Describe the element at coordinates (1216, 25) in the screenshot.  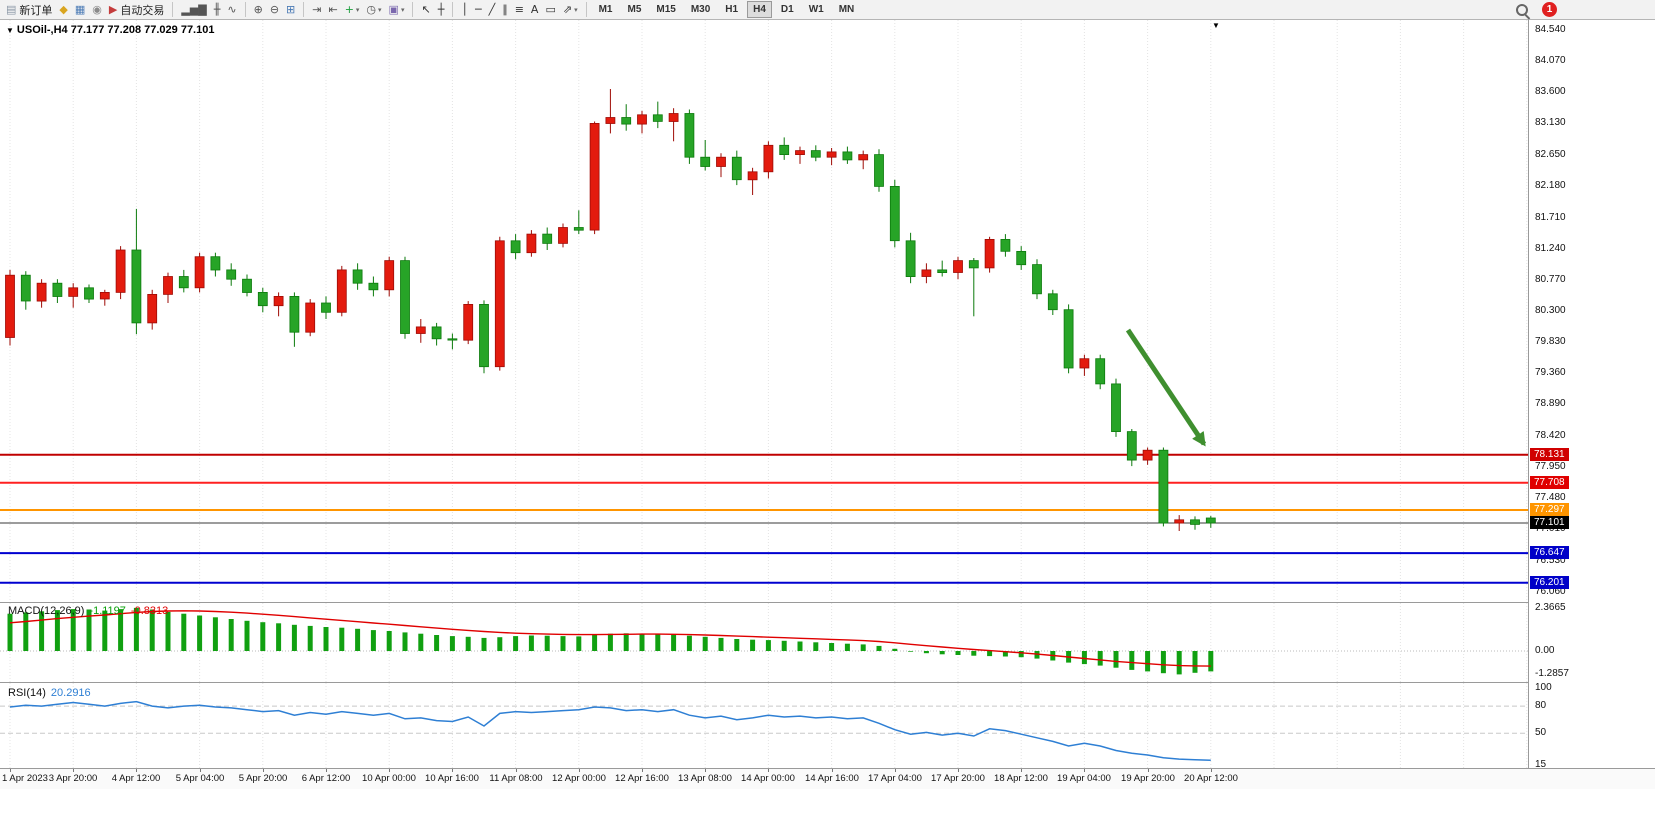
I see `chart-shift-marker: ▼` at that location.